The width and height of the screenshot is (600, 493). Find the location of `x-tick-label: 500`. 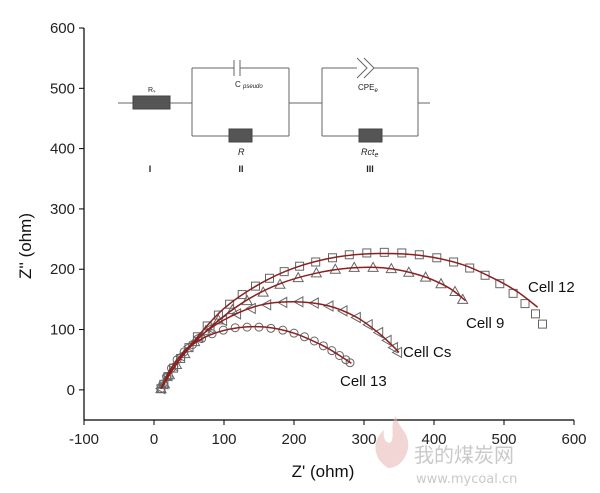

x-tick-label: 500 is located at coordinates (503, 439).